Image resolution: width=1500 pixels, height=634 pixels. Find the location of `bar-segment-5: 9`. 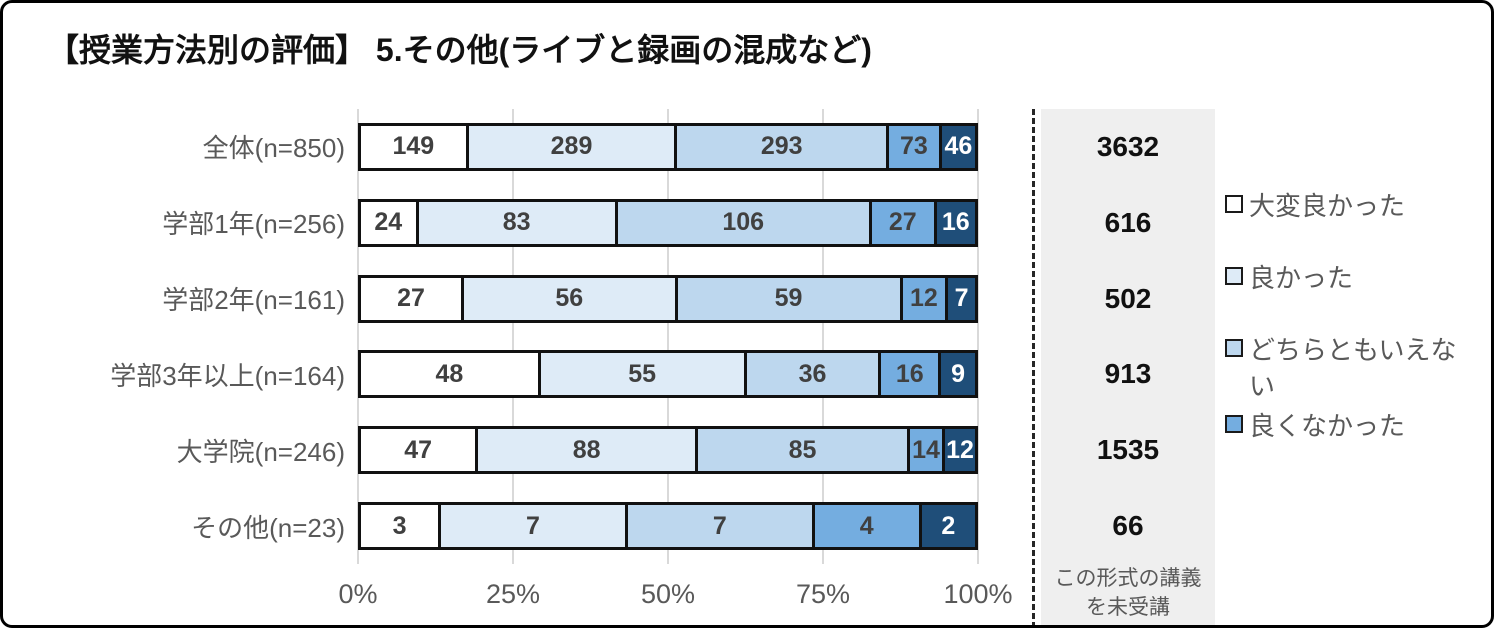

bar-segment-5: 9 is located at coordinates (958, 374).